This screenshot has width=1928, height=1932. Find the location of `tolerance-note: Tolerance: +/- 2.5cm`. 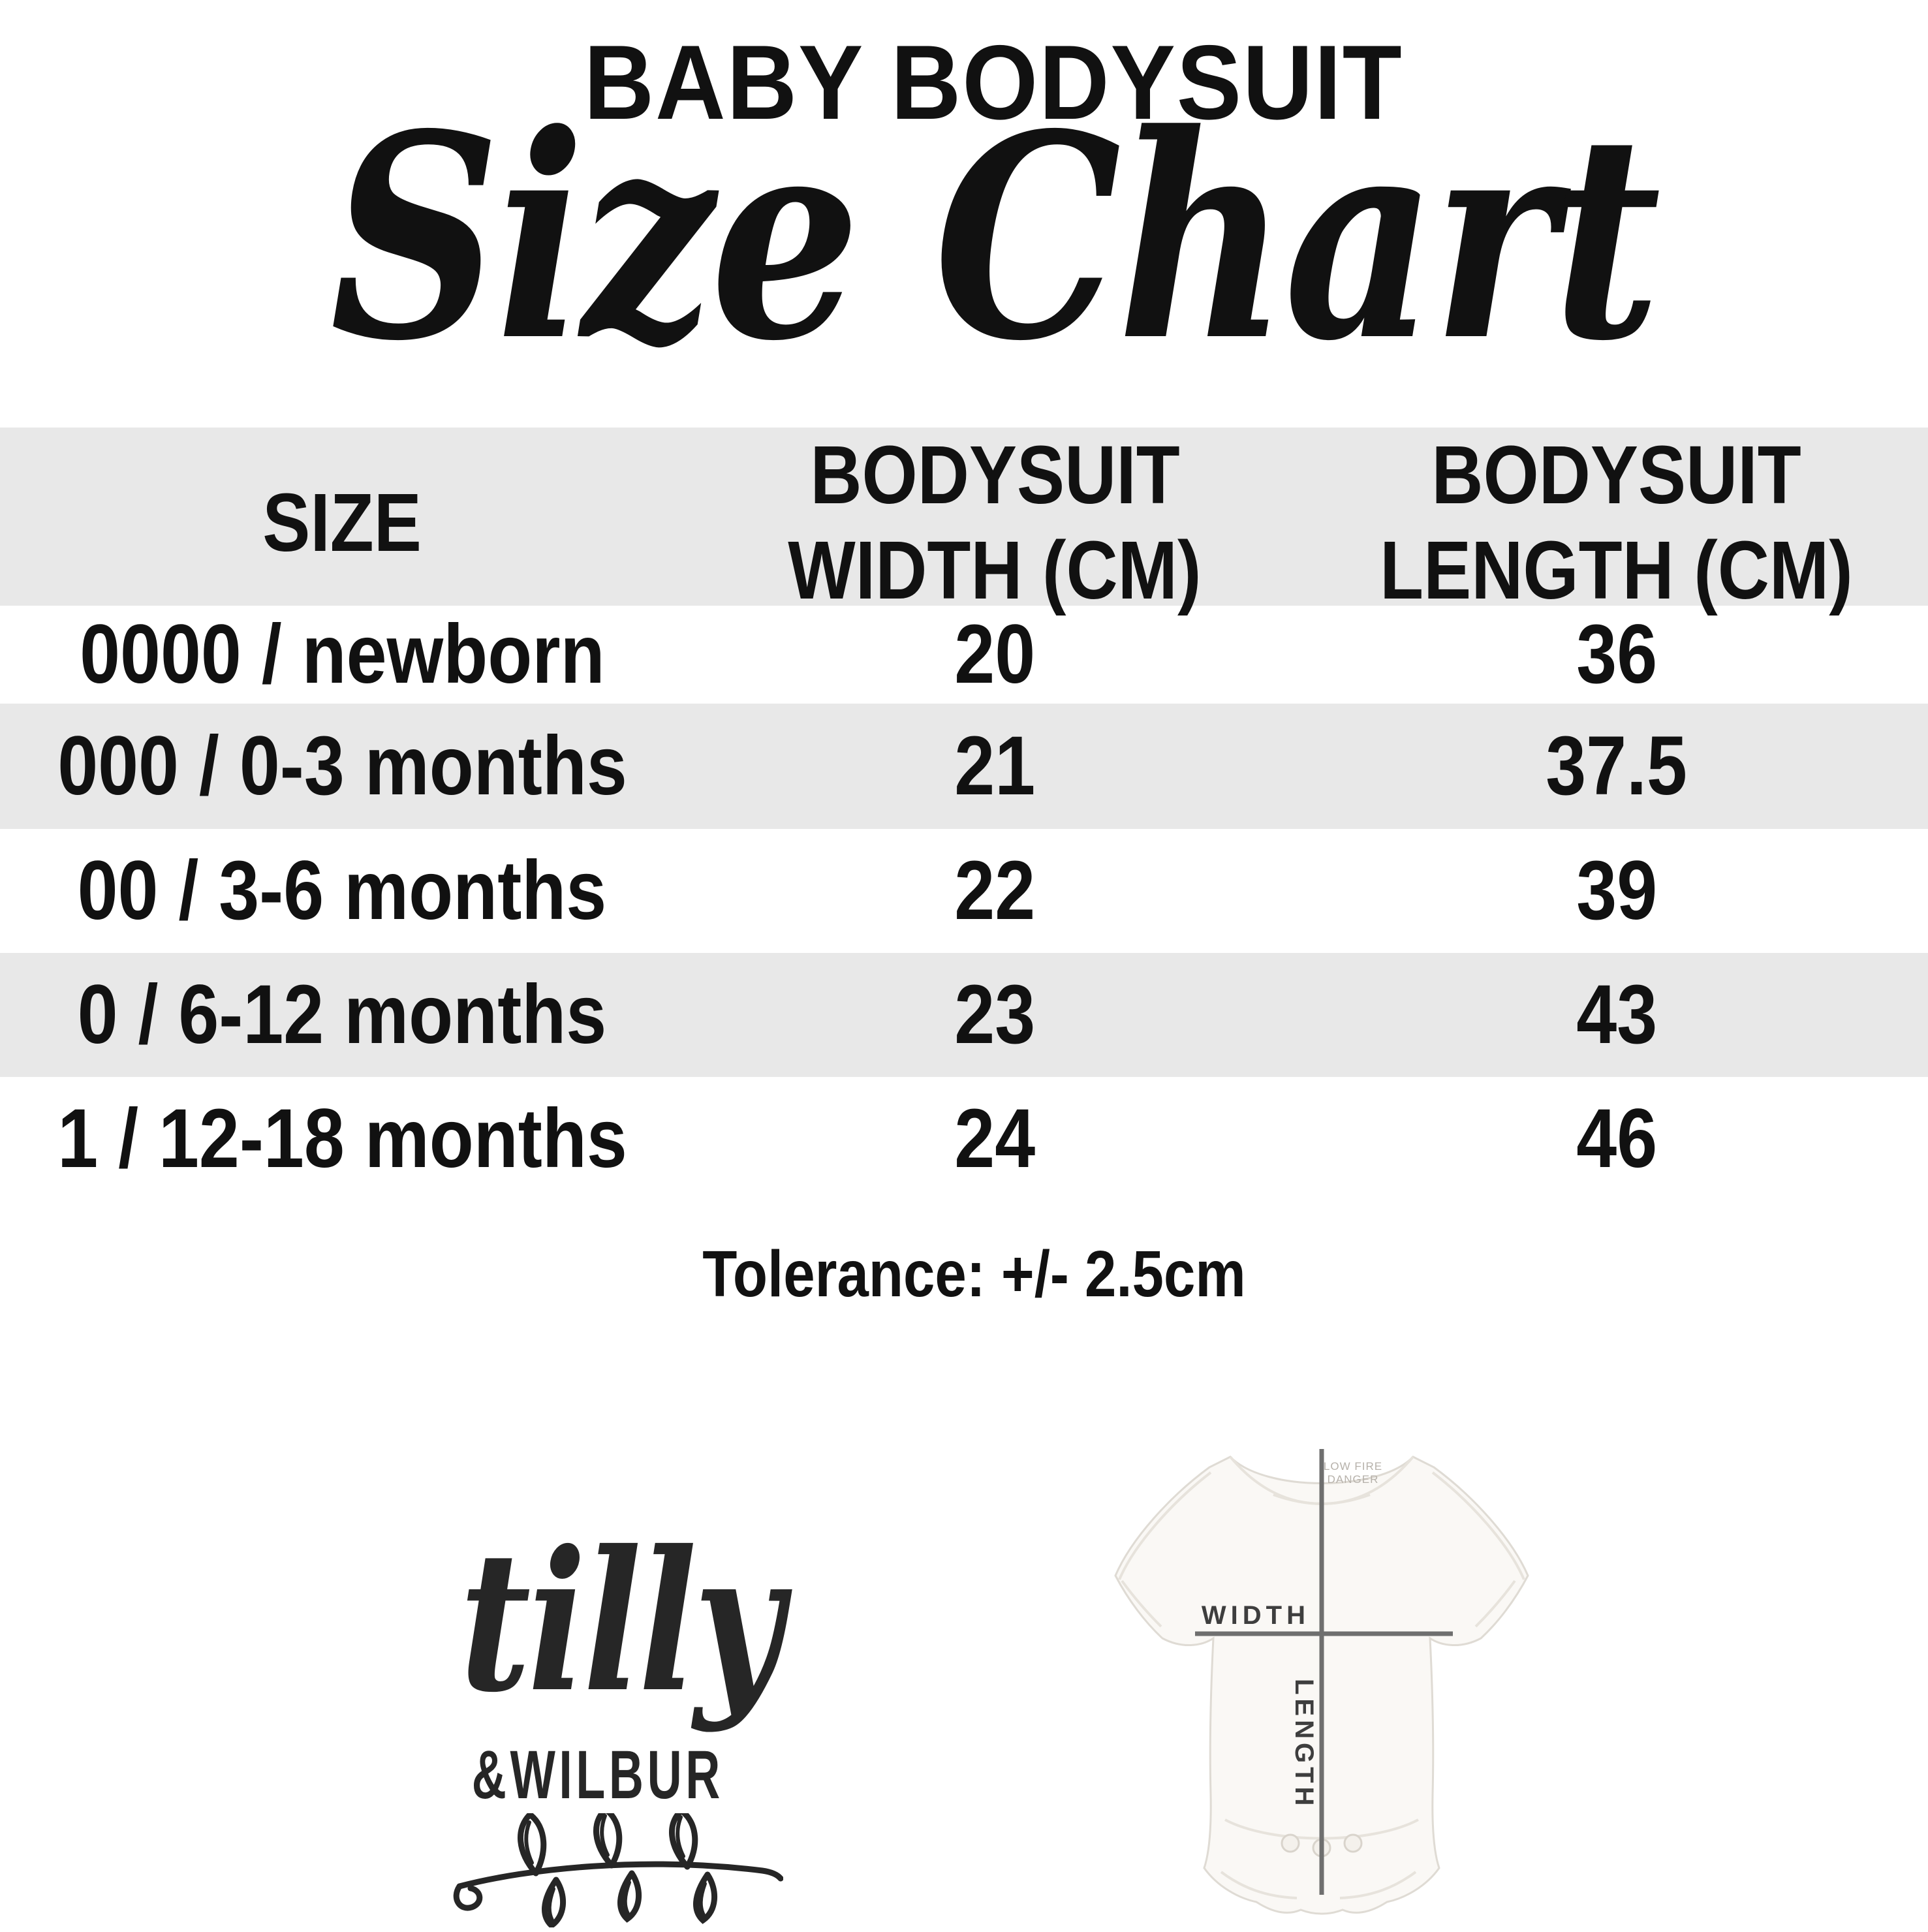

tolerance-note: Tolerance: +/- 2.5cm is located at coordinates (969, 1274).